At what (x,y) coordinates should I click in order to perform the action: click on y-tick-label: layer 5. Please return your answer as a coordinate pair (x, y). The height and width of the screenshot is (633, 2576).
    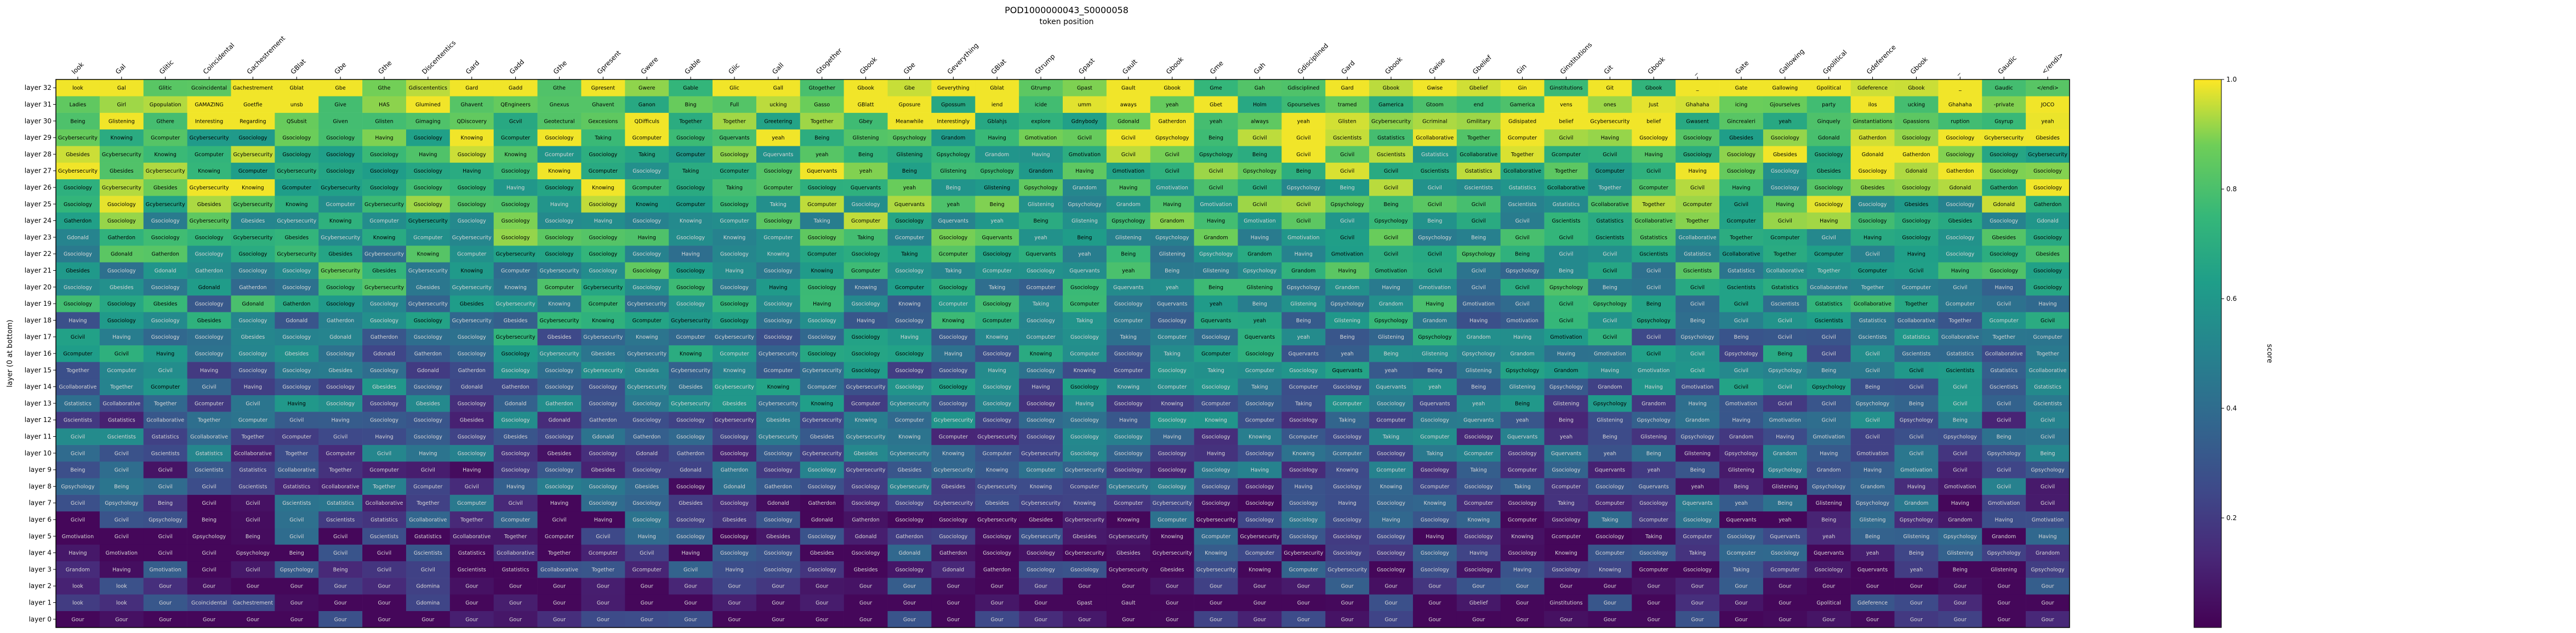
    Looking at the image, I should click on (40, 536).